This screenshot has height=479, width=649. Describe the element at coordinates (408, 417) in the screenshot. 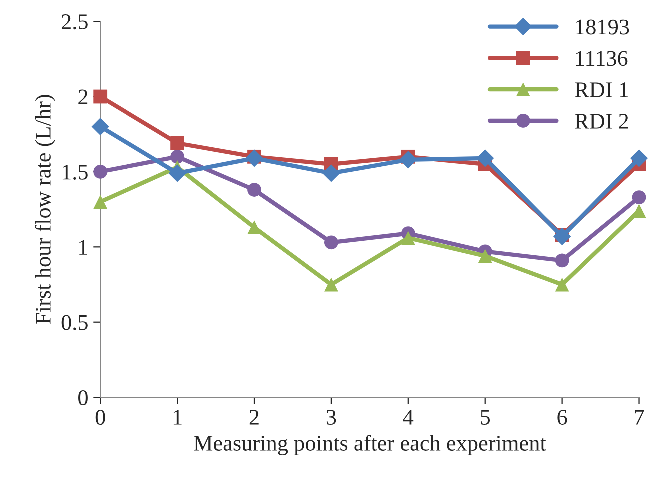

I see `x-tick-label: 4` at that location.